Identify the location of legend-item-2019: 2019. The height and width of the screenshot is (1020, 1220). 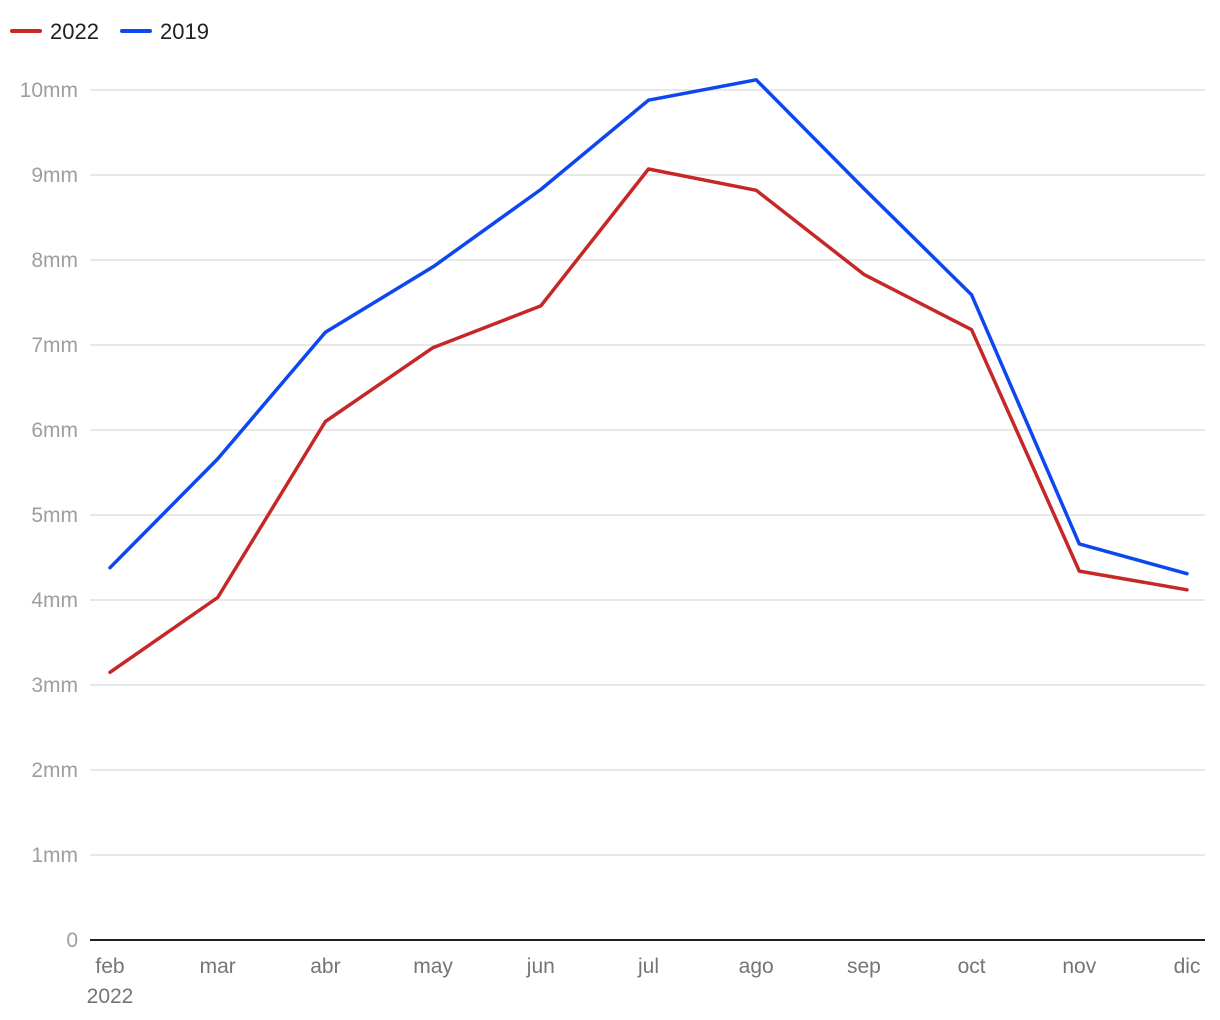
(164, 31).